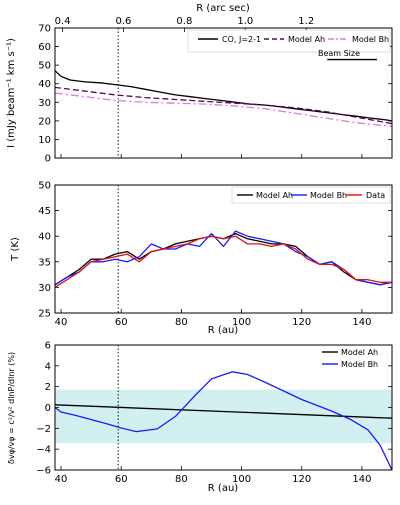  I want to click on legend-label-model-bh: Model Bh, so click(370, 39).